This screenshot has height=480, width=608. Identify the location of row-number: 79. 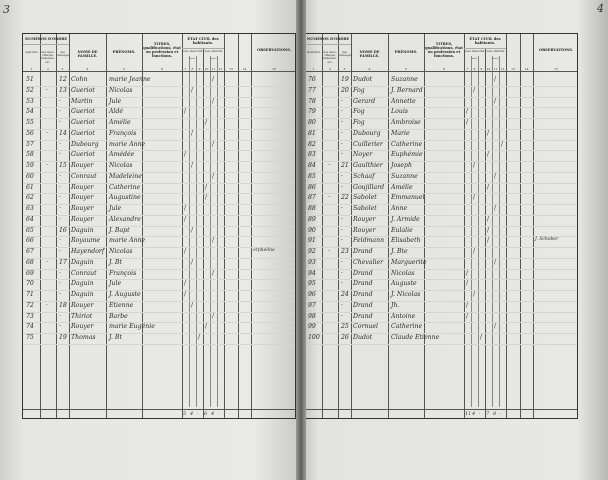
(312, 112).